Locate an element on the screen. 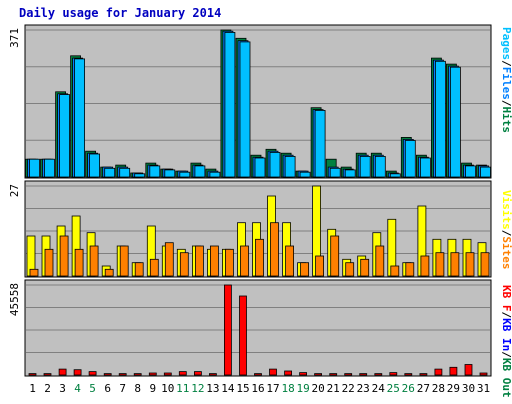  x-tick-label-day-26: 26 is located at coordinates (408, 388).